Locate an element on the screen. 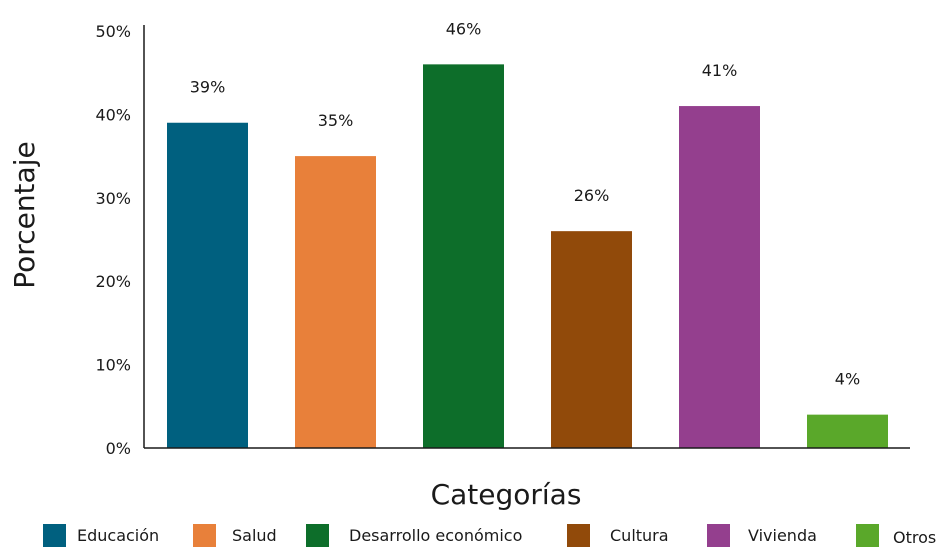  data-label: 4% is located at coordinates (847, 379).